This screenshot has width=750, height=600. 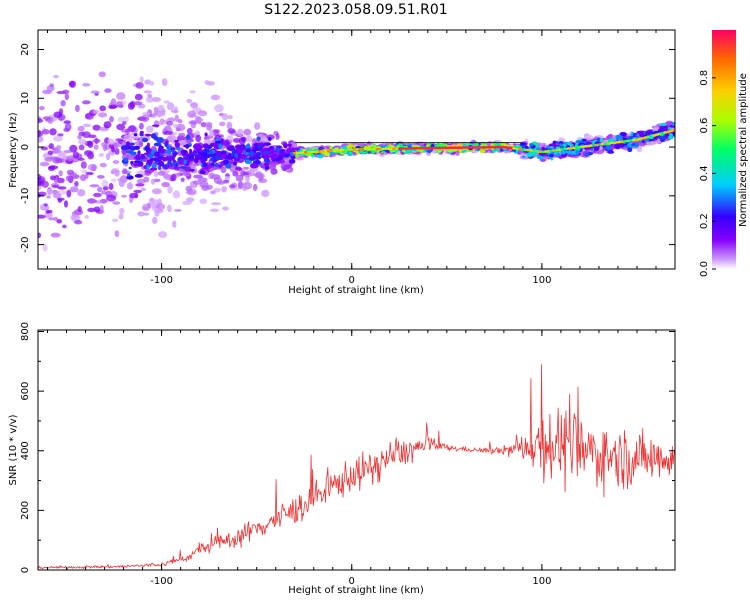 I want to click on y-tick-label: 20, so click(x=25, y=49).